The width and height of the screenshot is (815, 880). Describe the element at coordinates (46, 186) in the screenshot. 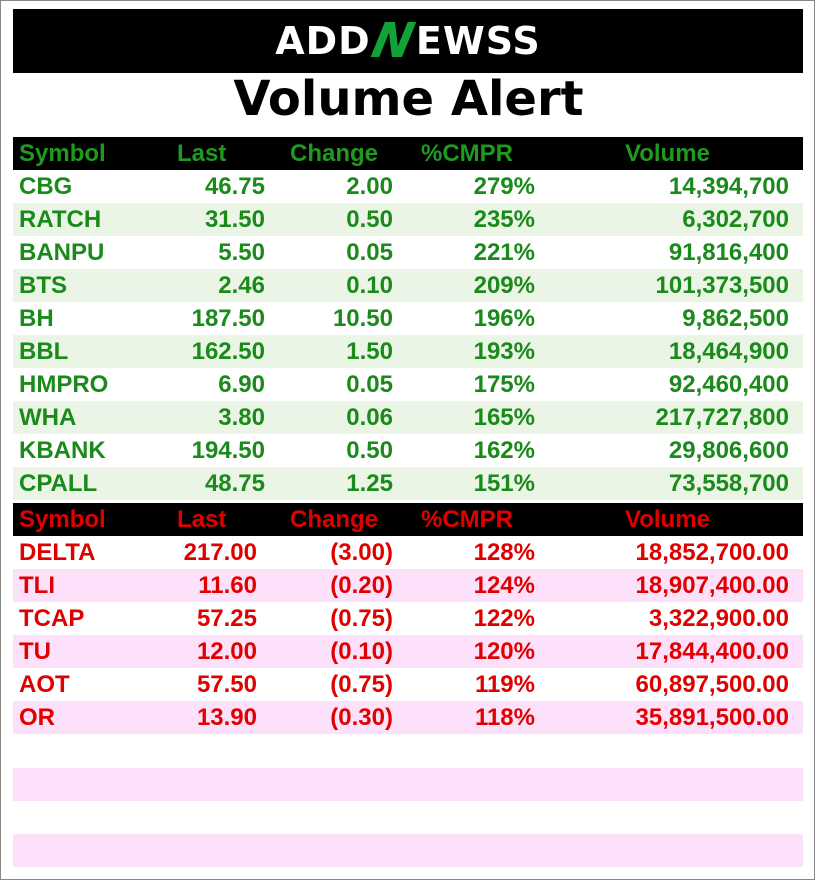

I see `cell-symbol: CBG` at that location.